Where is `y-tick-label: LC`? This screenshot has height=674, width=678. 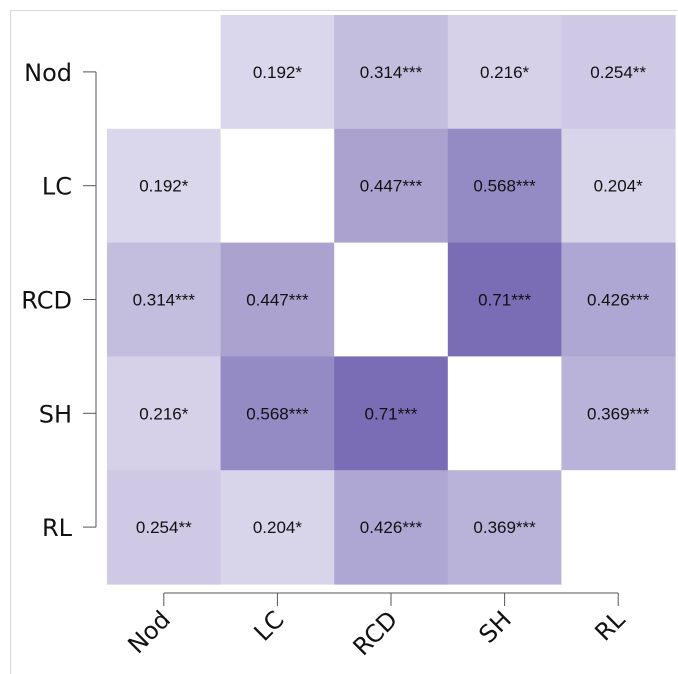 y-tick-label: LC is located at coordinates (57, 187).